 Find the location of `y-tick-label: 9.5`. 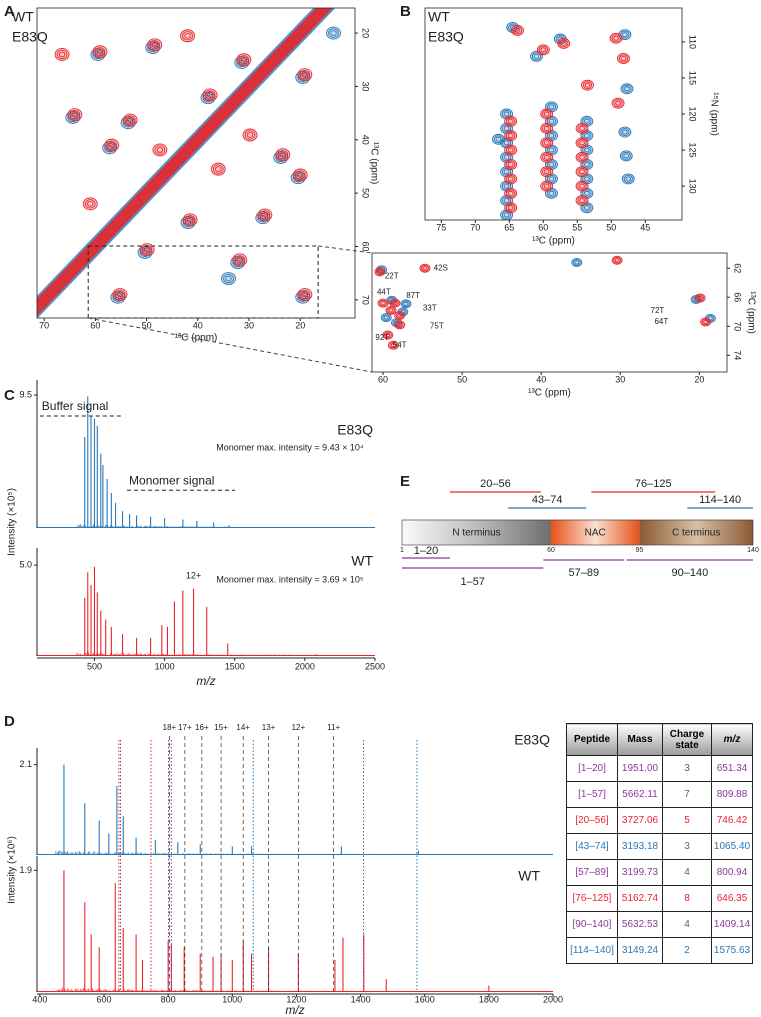

y-tick-label: 9.5 is located at coordinates (25, 394).